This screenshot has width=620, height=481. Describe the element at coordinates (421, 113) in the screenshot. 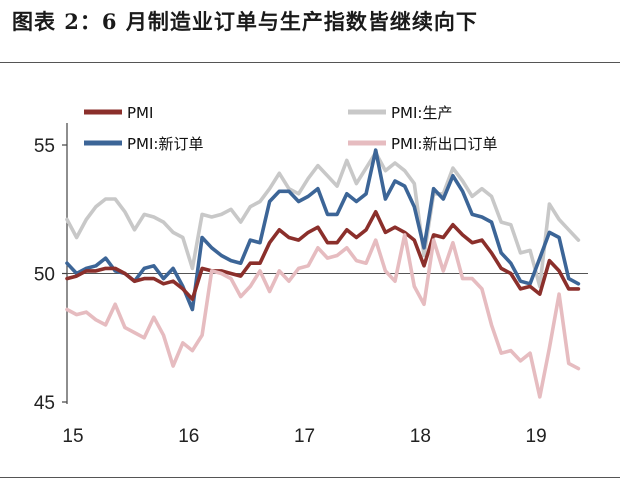

I see `legend-label: PMI:生产` at that location.